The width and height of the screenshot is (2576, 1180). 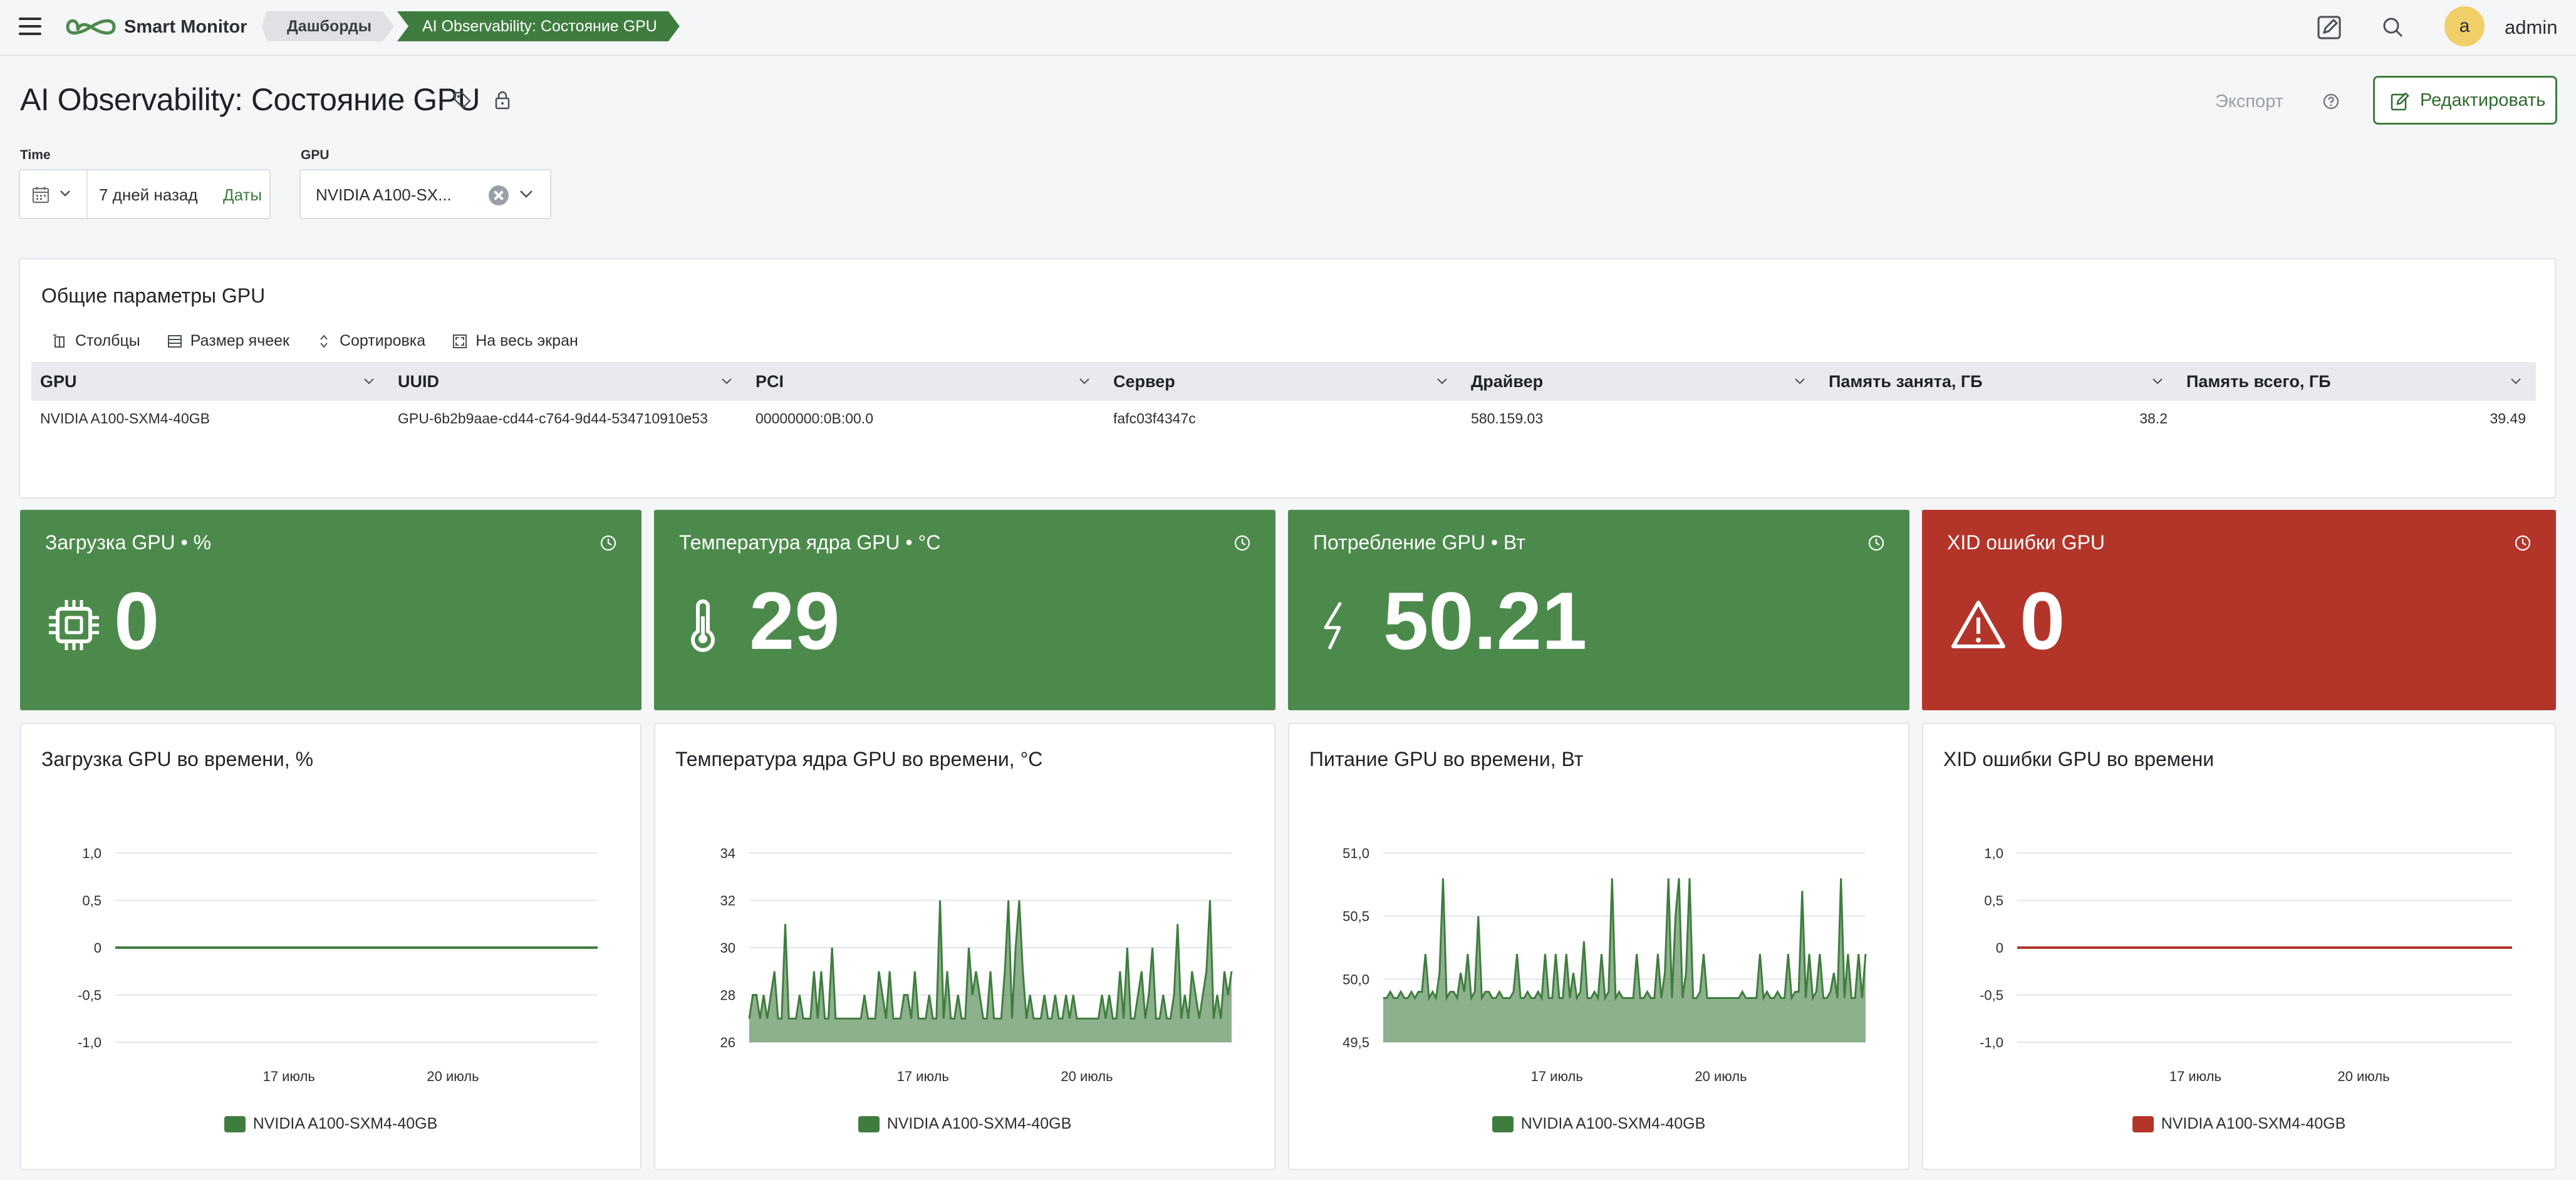 What do you see at coordinates (97, 948) in the screenshot?
I see `y-tick-label: 0` at bounding box center [97, 948].